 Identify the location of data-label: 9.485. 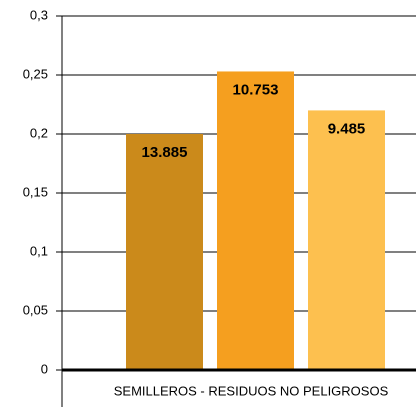
(347, 128).